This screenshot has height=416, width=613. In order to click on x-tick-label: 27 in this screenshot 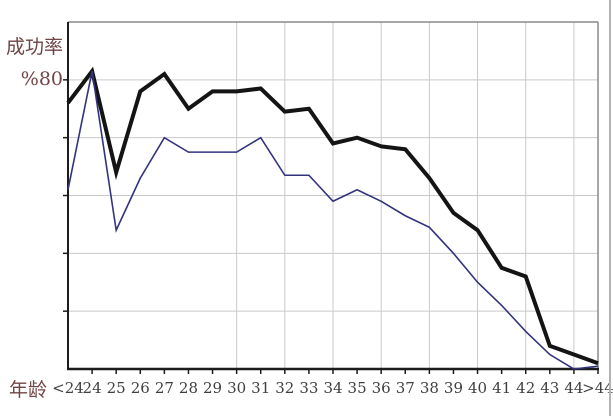, I will do `click(164, 388)`.